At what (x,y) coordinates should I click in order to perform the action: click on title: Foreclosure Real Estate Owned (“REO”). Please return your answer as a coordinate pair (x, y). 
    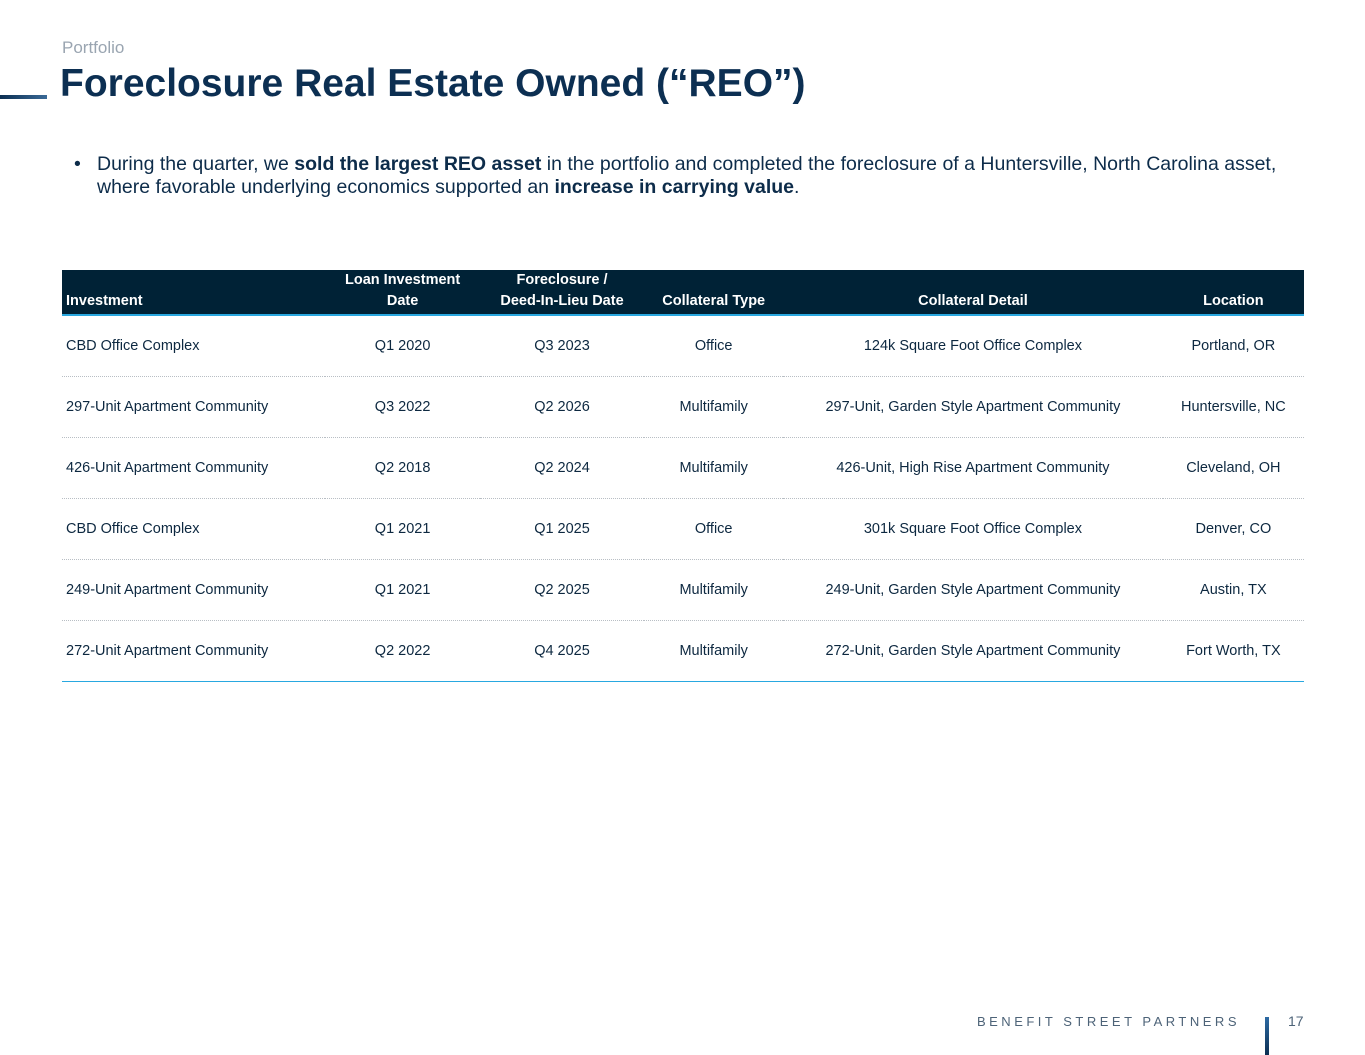
    Looking at the image, I should click on (433, 83).